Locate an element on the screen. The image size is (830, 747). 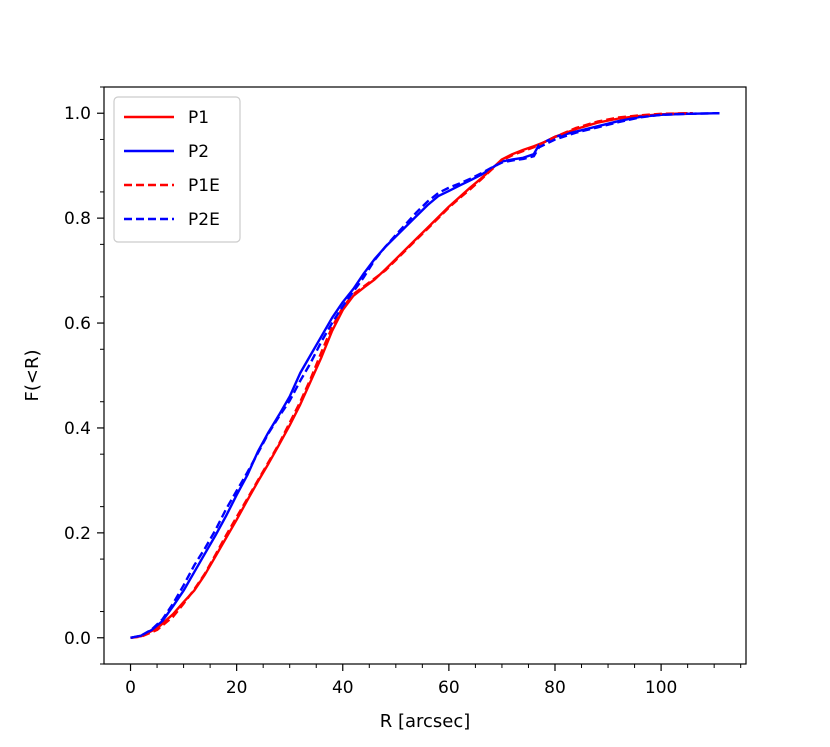
legend-box is located at coordinates (177, 169).